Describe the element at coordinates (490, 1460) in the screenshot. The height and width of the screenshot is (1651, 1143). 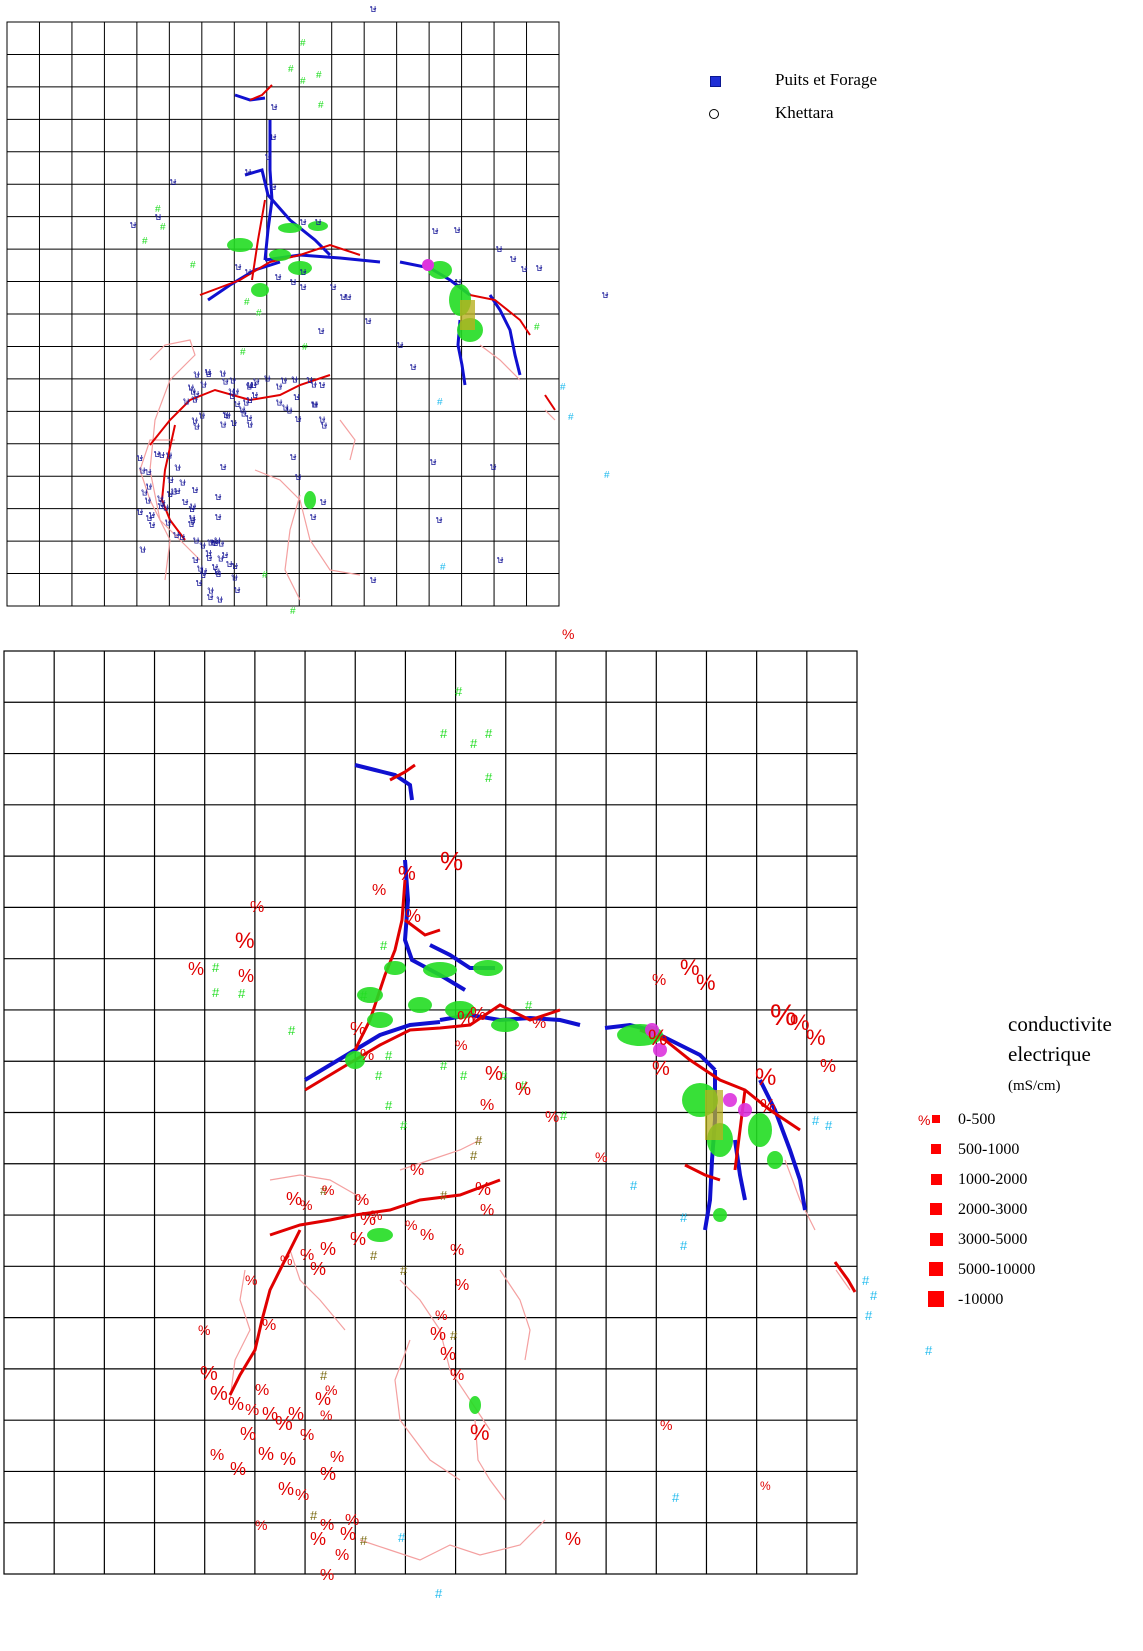
I see `pink-track` at that location.